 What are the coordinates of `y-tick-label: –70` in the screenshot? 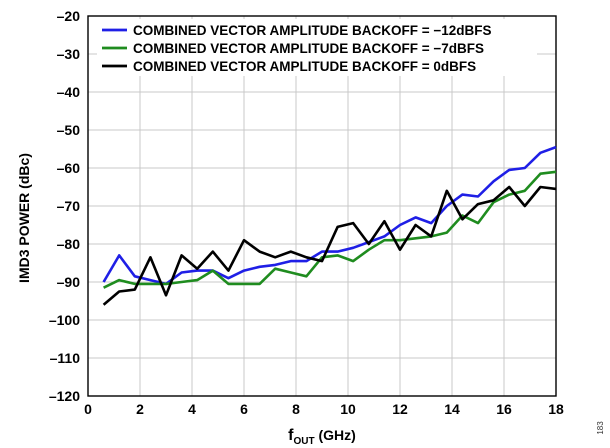 It's located at (69, 206).